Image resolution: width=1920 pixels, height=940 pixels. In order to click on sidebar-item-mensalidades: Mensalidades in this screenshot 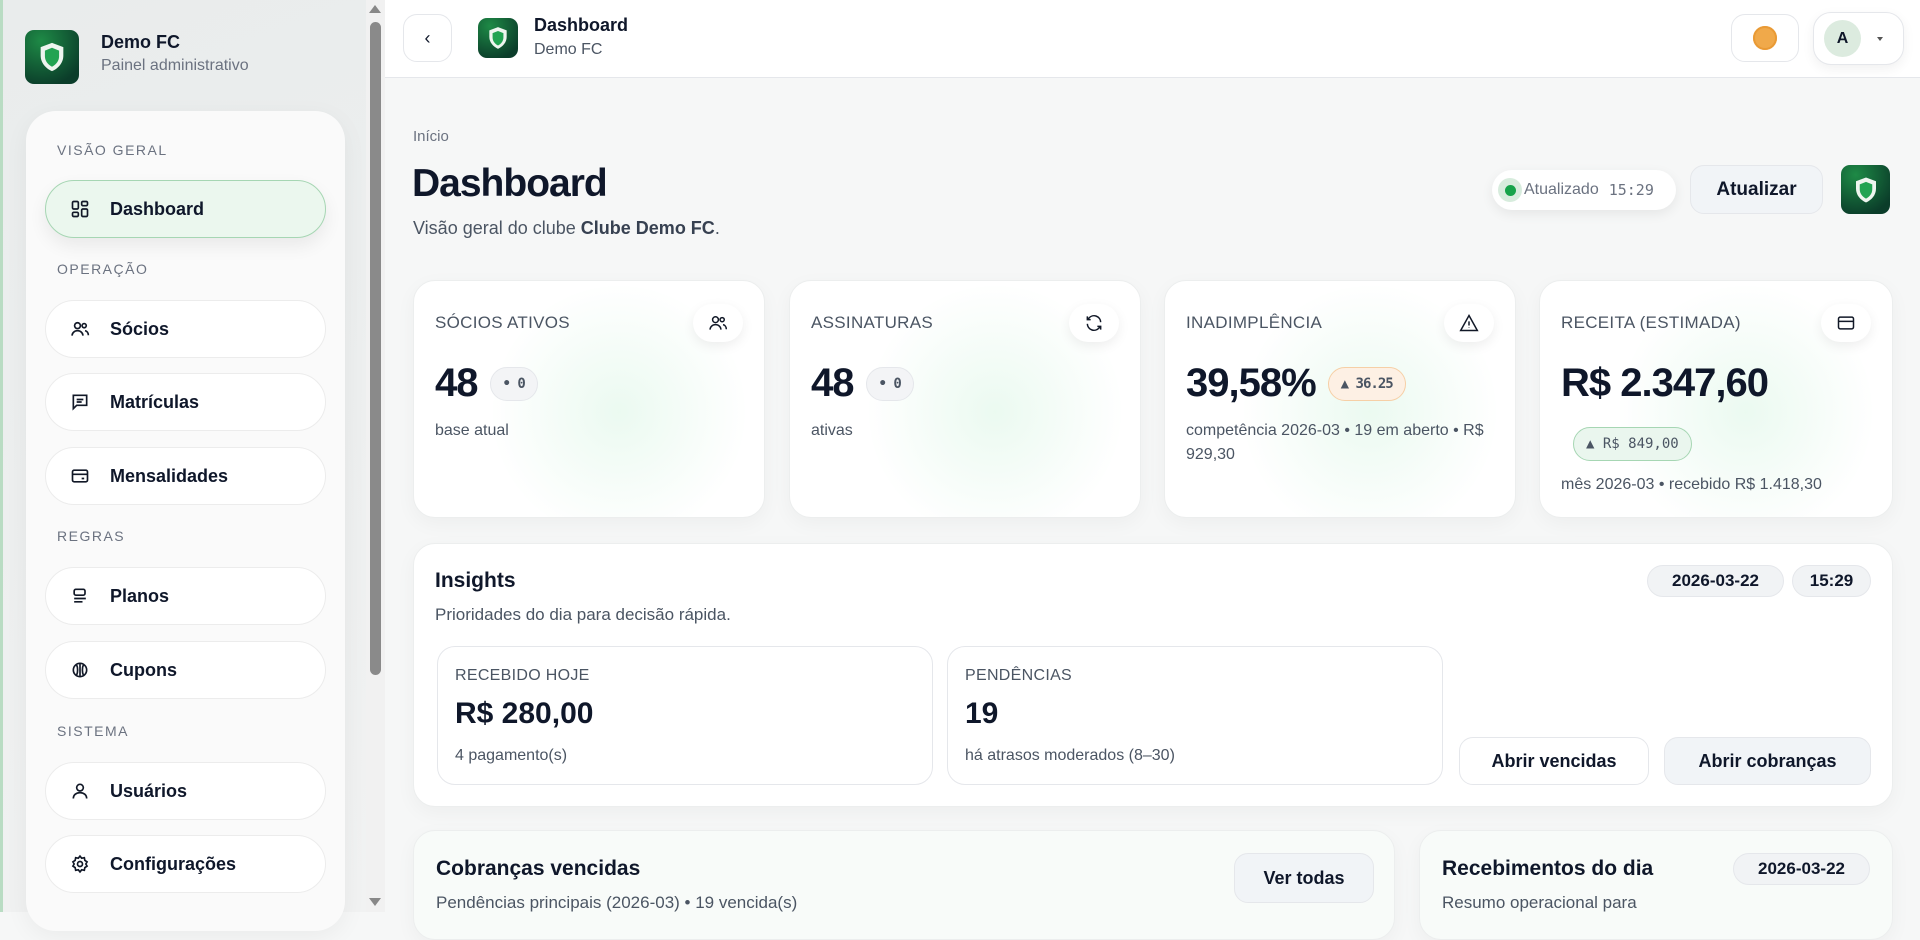, I will do `click(185, 476)`.